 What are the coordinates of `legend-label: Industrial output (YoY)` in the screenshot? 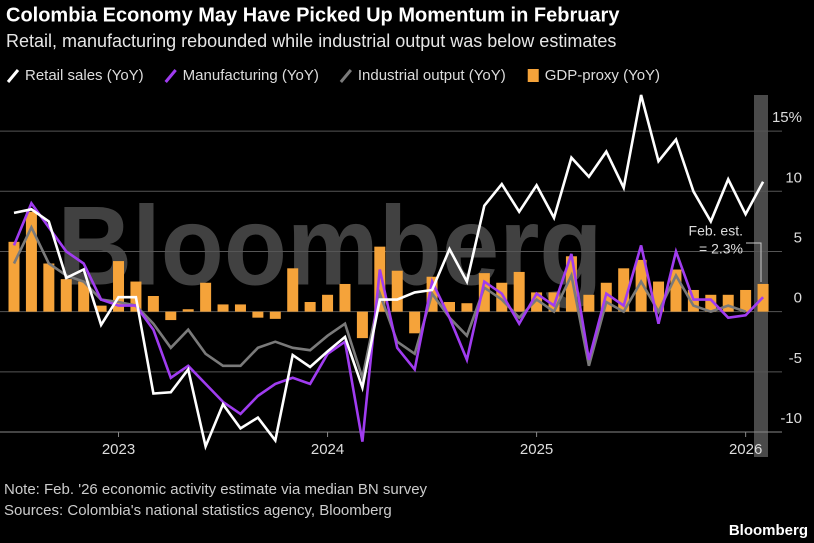 It's located at (432, 75).